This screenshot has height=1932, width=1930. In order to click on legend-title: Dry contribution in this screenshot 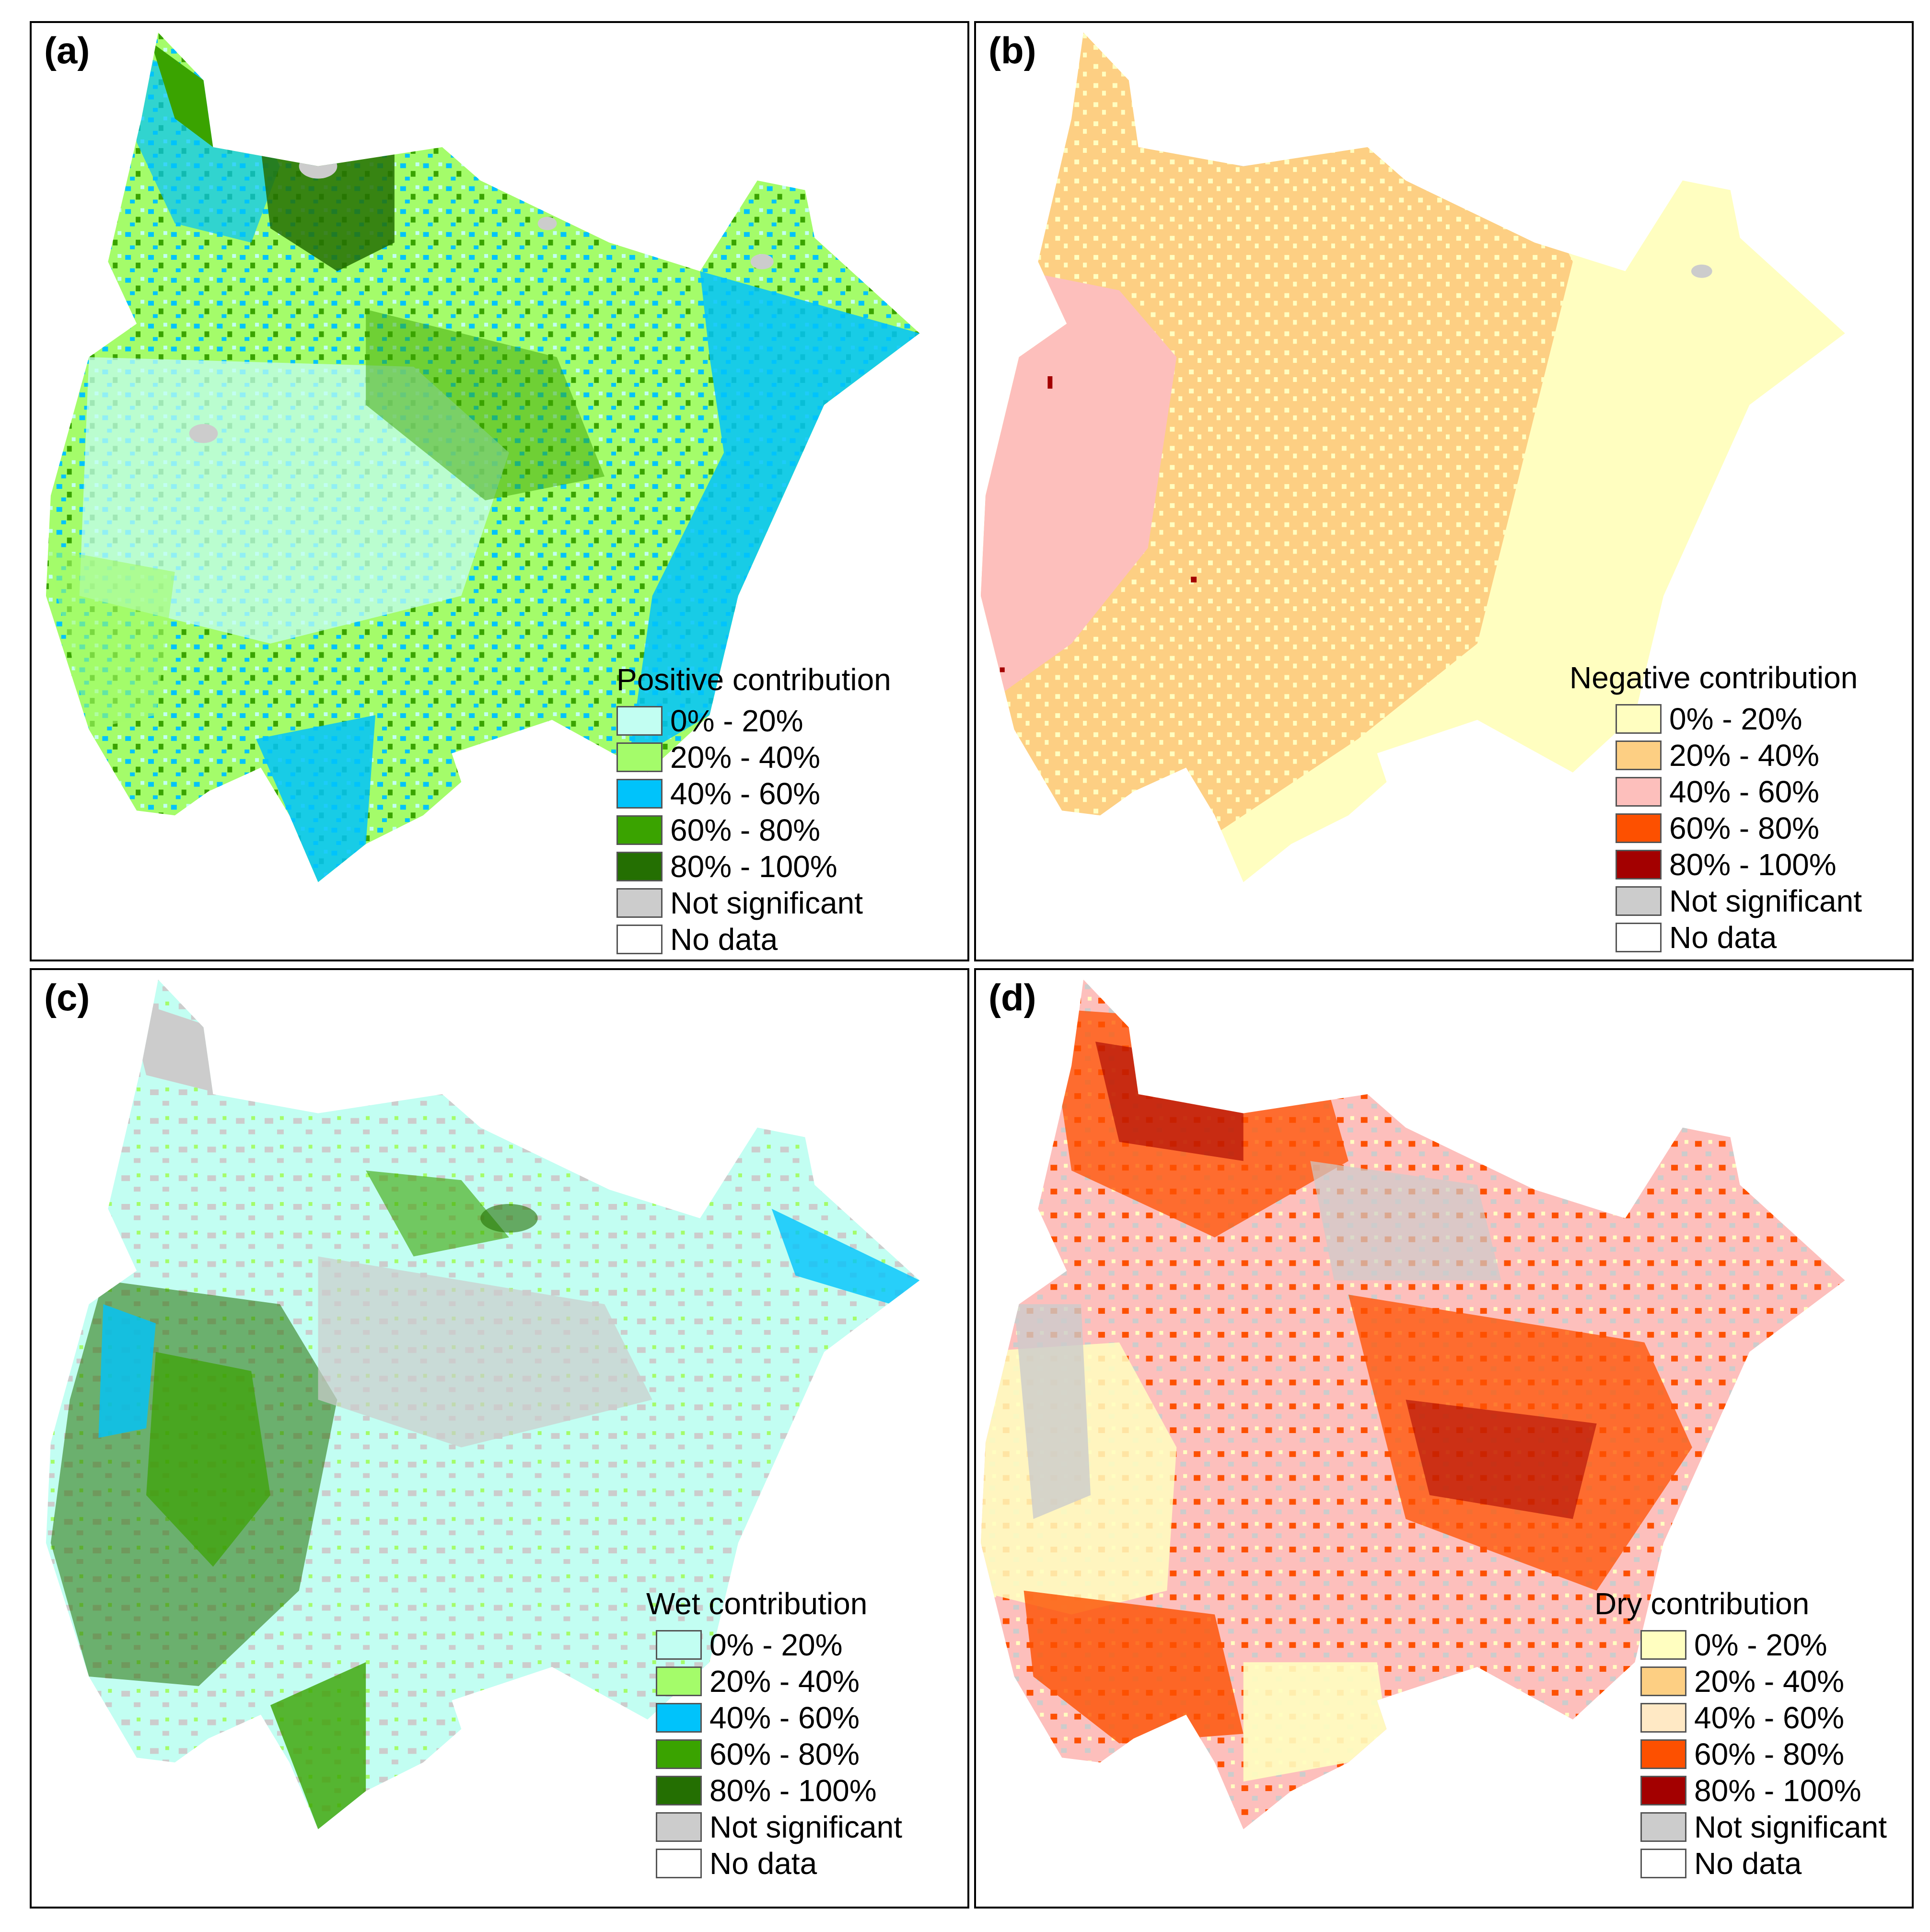, I will do `click(1702, 1603)`.